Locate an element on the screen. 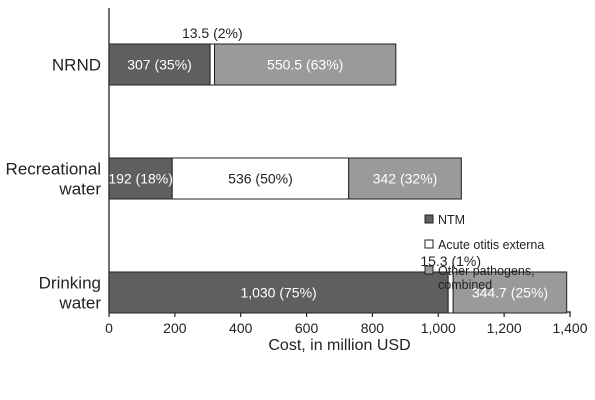 The image size is (595, 400). data-label: 550.5 (63%) is located at coordinates (305, 65).